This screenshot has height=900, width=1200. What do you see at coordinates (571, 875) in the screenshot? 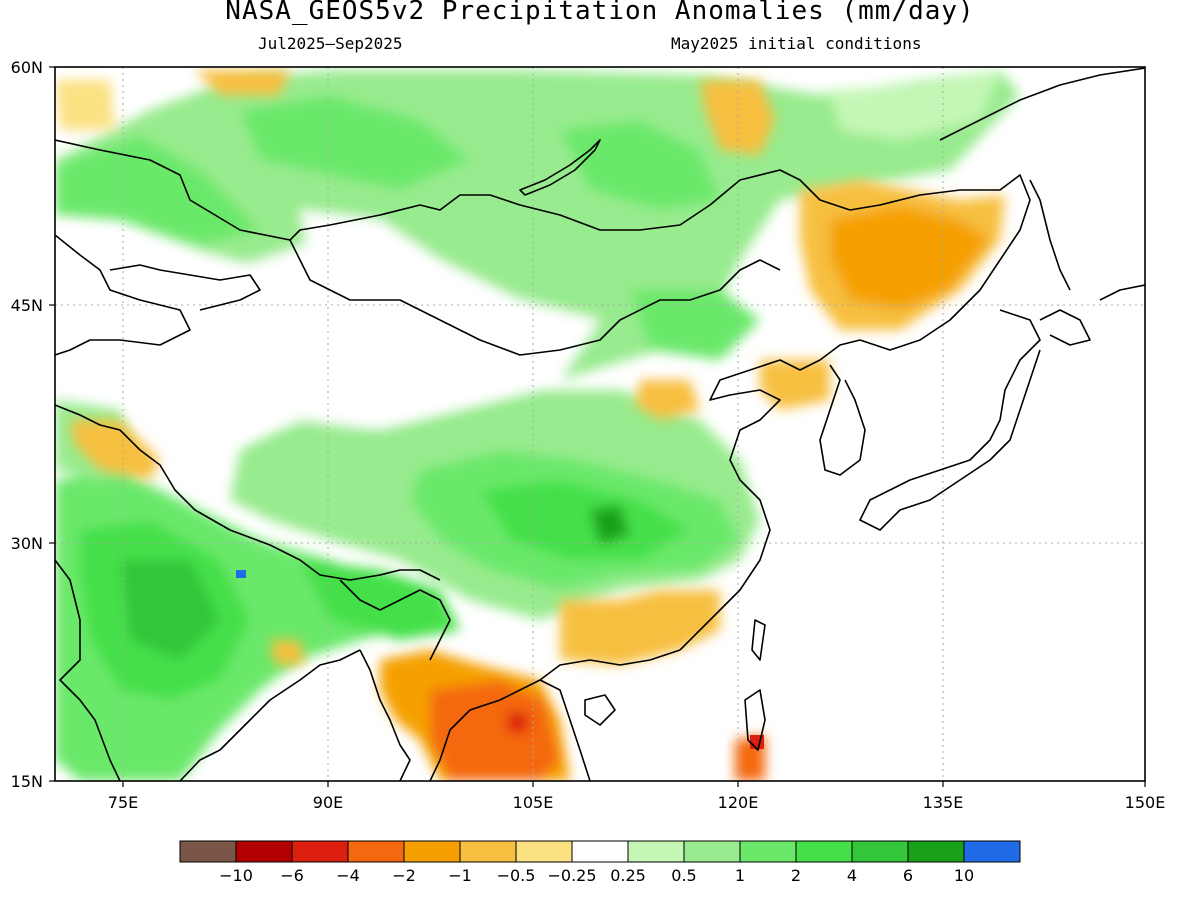
I see `colorbar-label: −0.25` at bounding box center [571, 875].